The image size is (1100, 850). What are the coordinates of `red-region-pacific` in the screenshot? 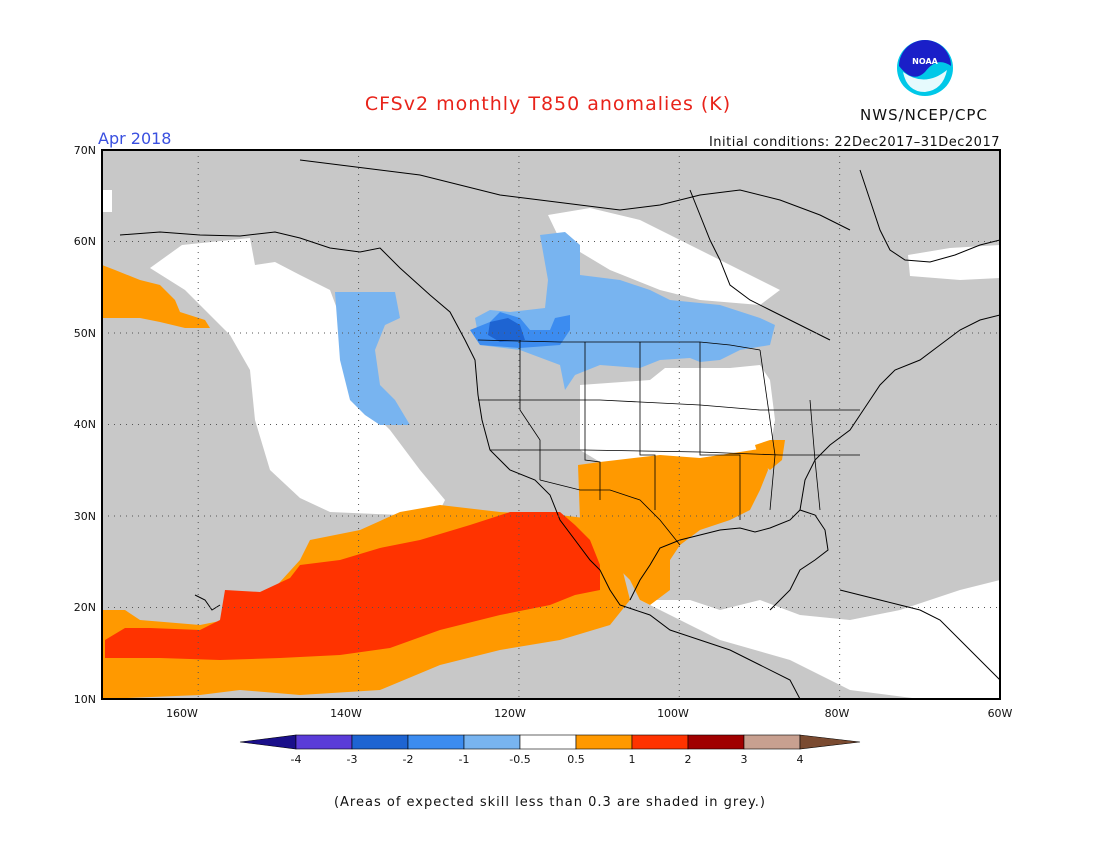 It's located at (352, 586).